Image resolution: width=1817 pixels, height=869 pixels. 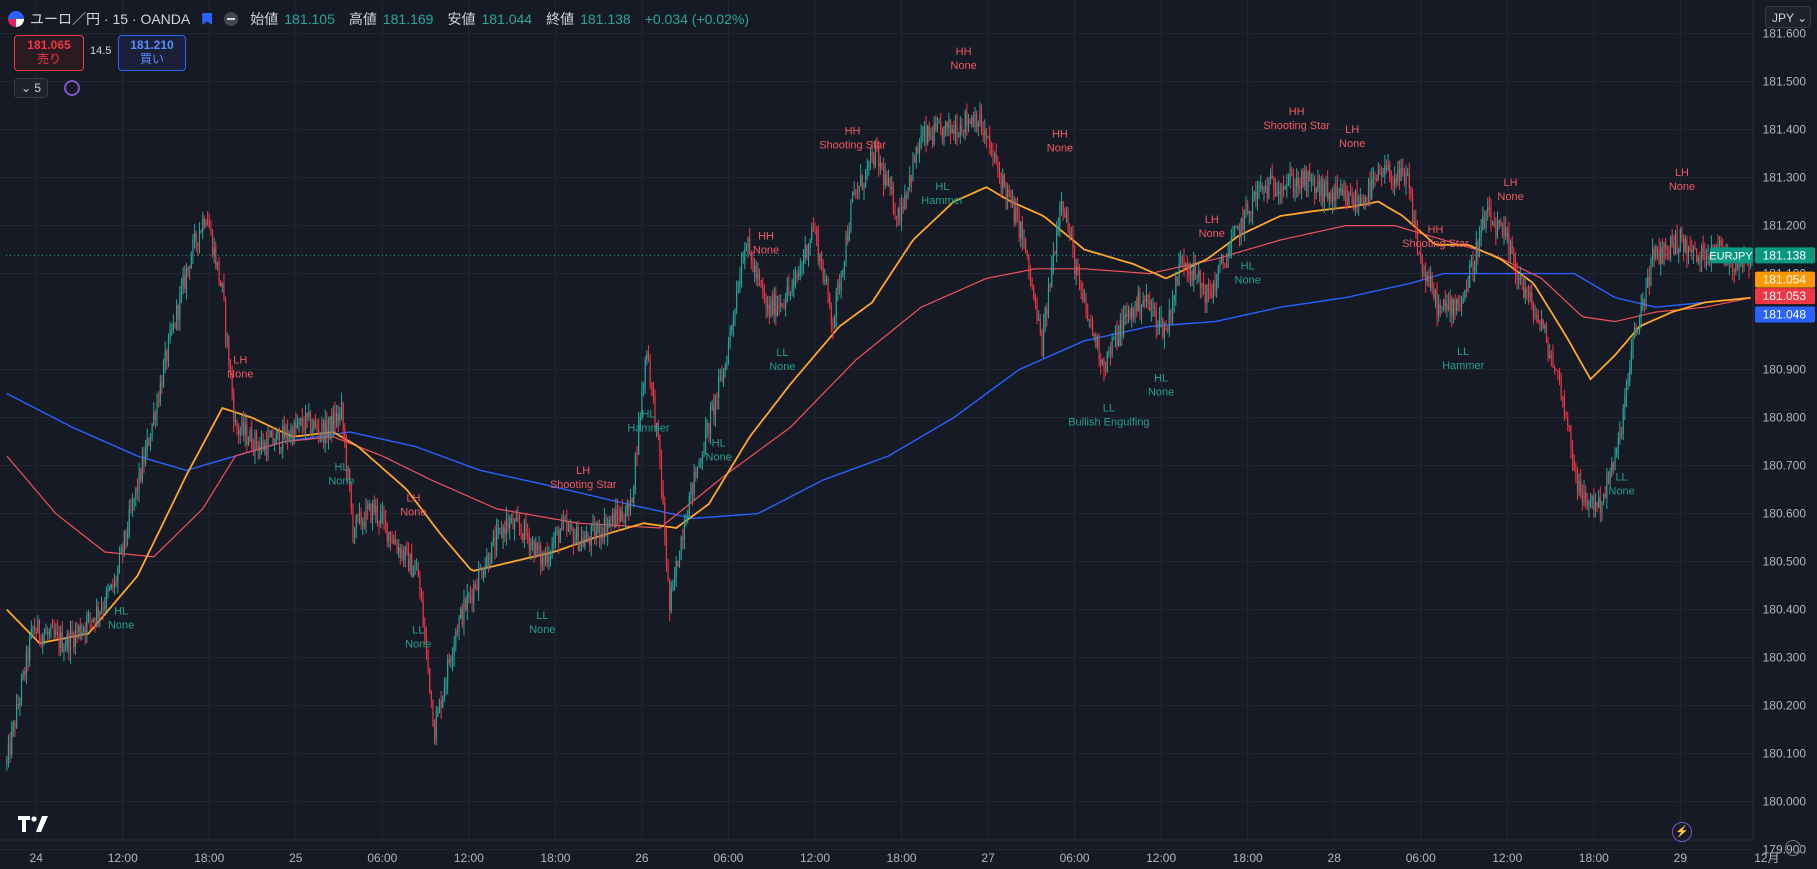 I want to click on hide-icon, so click(x=231, y=19).